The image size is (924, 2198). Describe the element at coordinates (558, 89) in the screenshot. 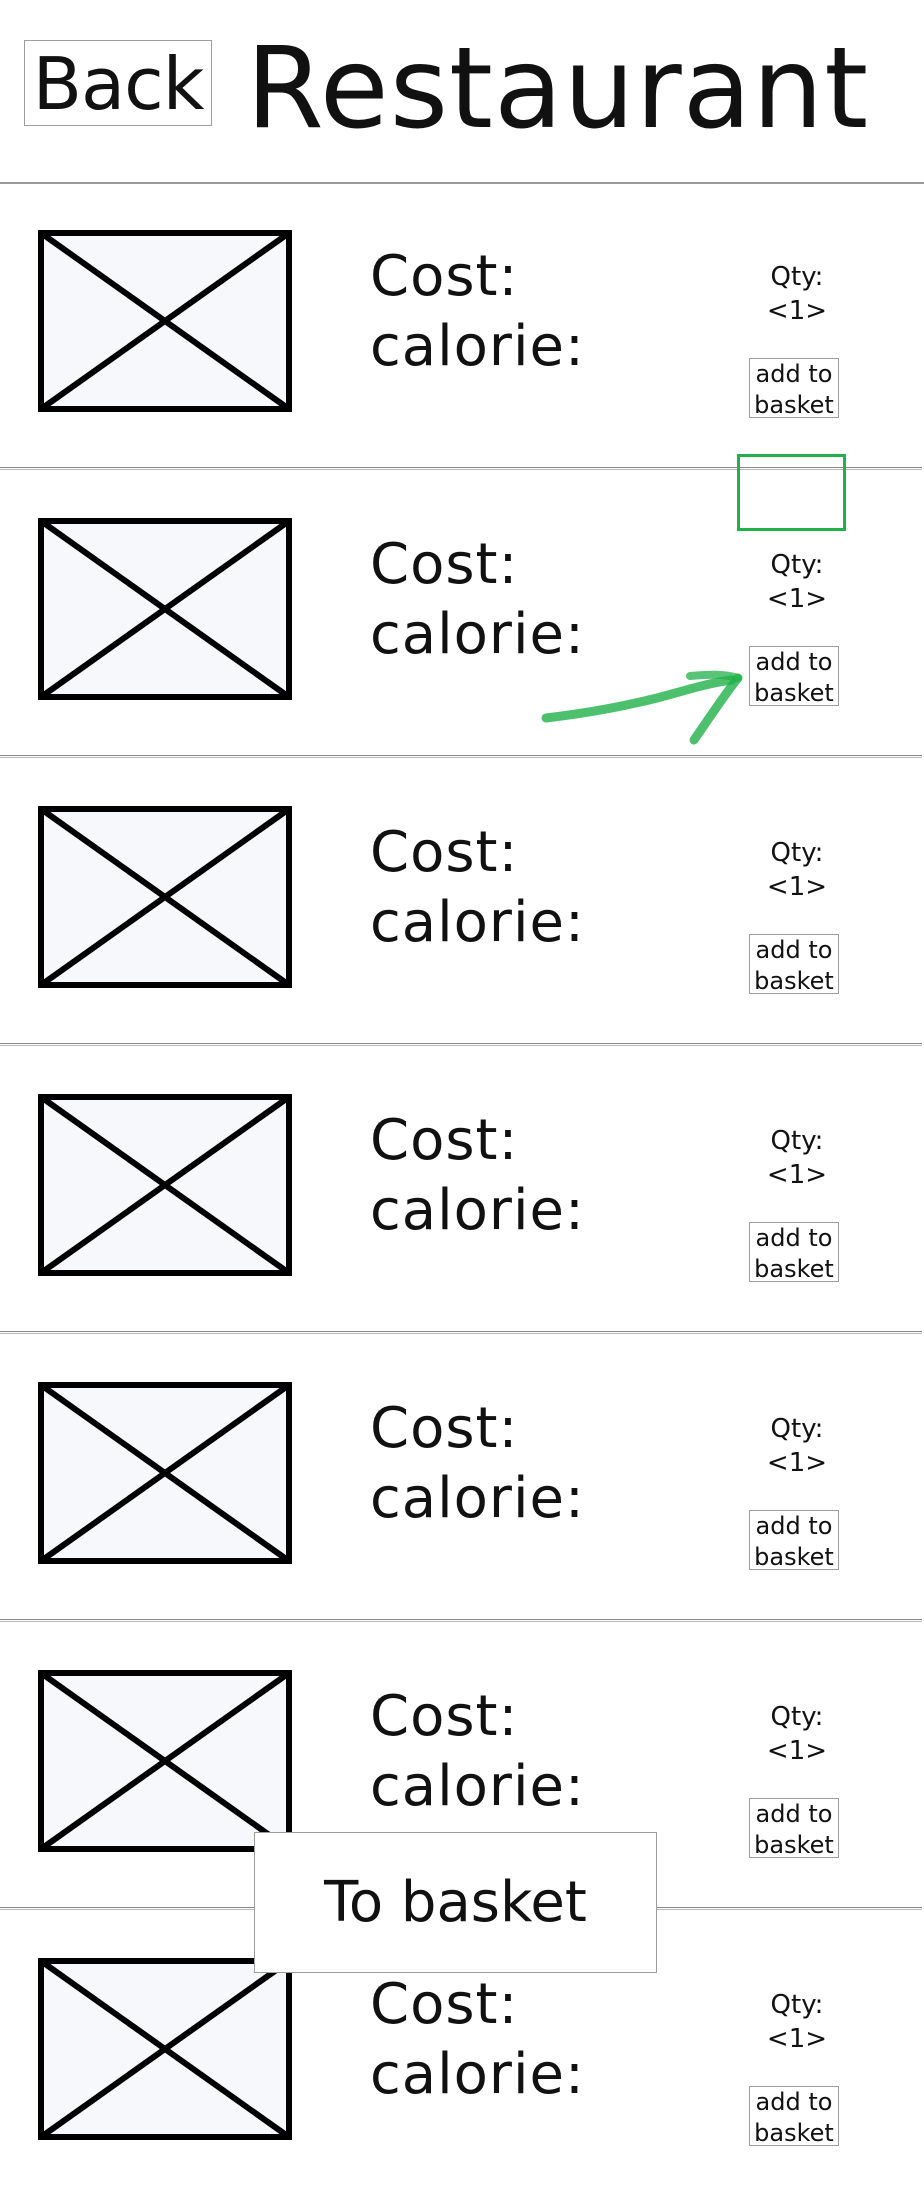

I see `page-title: Restaurant` at that location.